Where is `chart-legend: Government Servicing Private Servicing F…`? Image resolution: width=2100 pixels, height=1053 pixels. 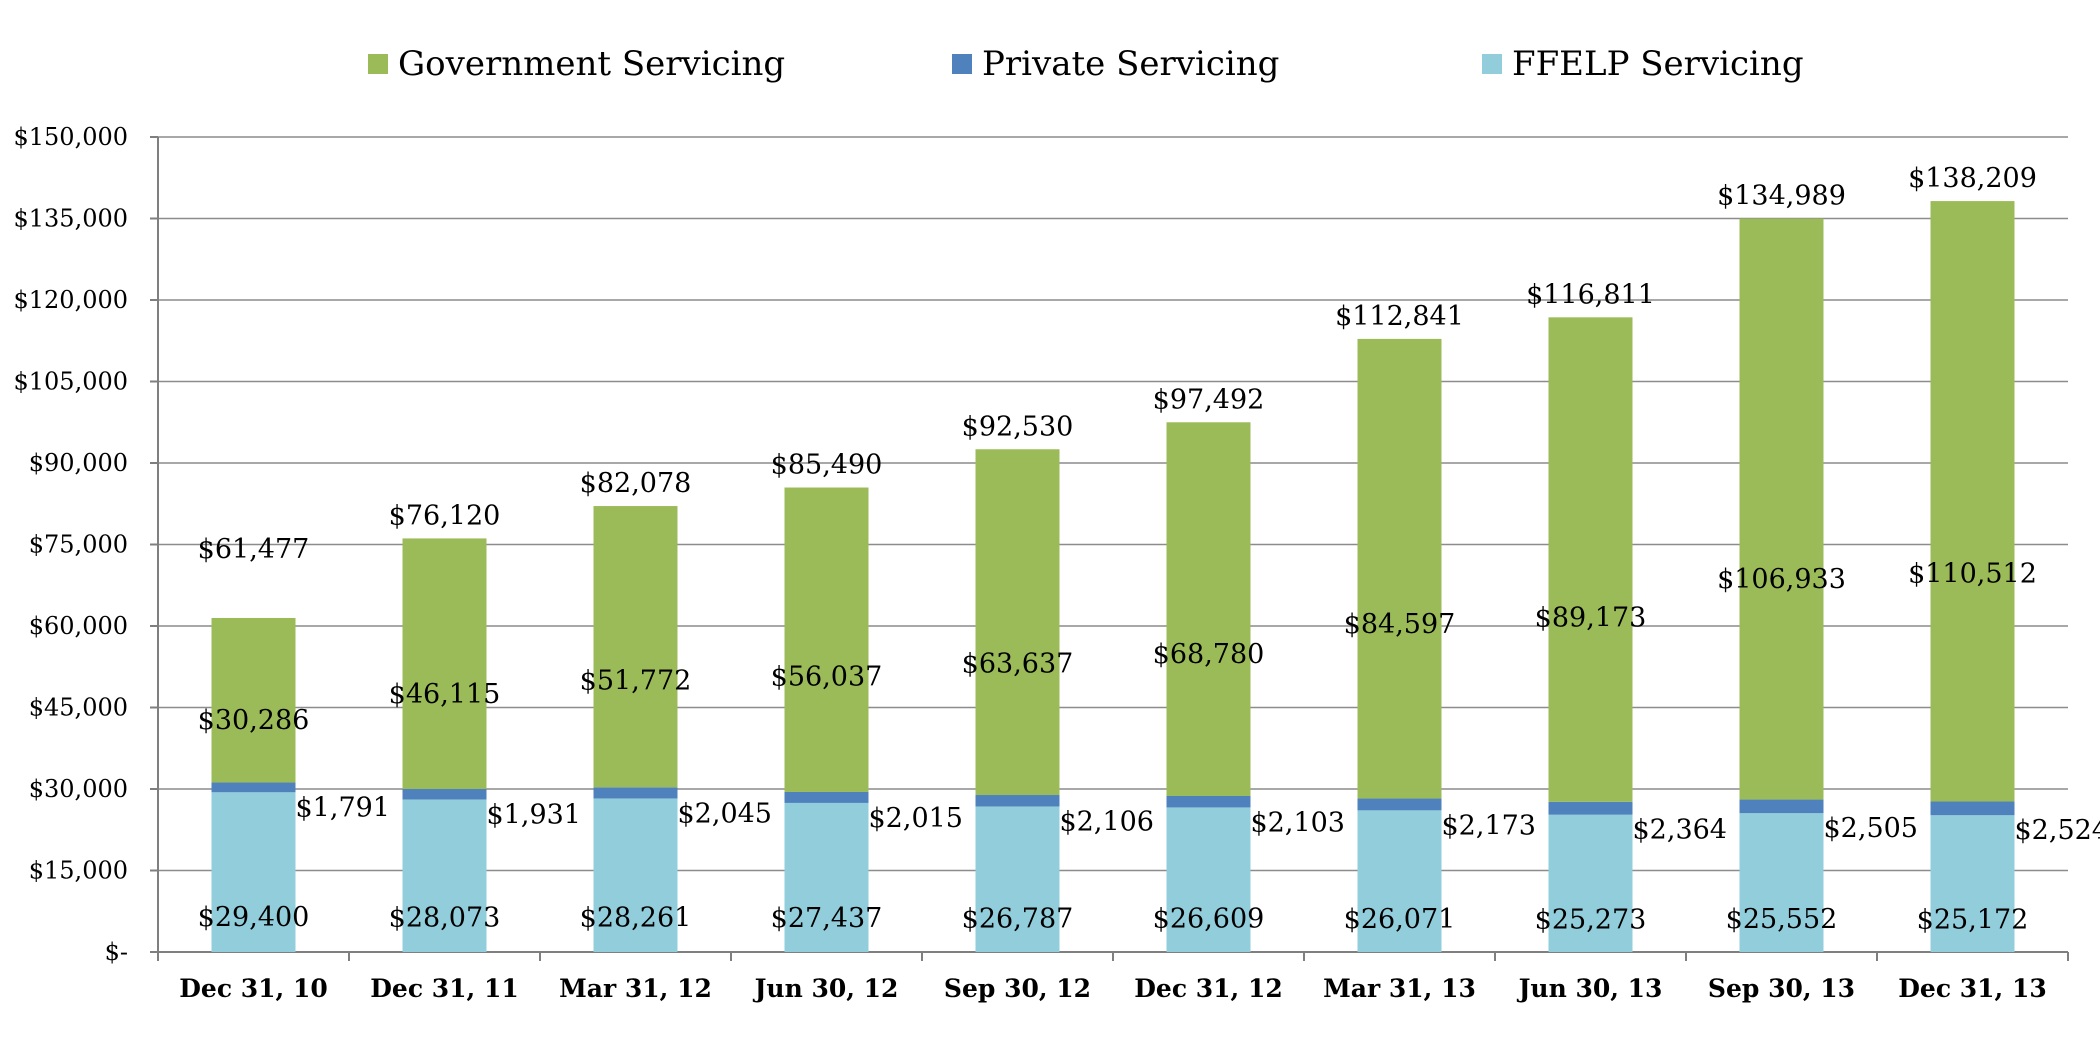
chart-legend: Government Servicing Private Servicing F… is located at coordinates (1050, 66).